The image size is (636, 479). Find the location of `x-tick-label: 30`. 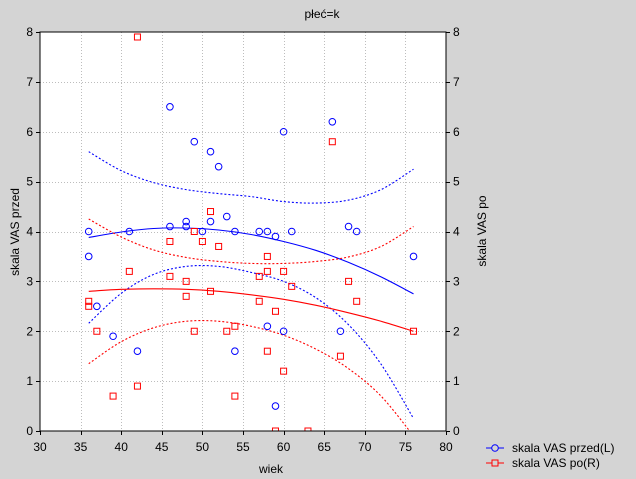

x-tick-label: 30 is located at coordinates (40, 447).